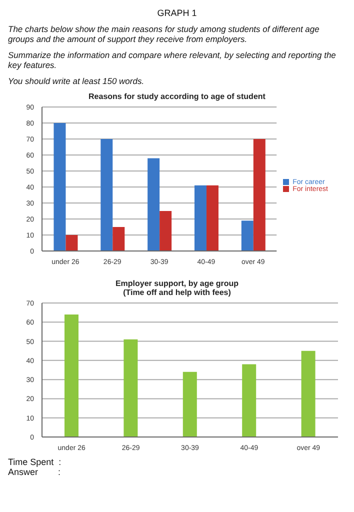  What do you see at coordinates (177, 292) in the screenshot?
I see `chart-subtitle: (Time off and help with fees)` at bounding box center [177, 292].